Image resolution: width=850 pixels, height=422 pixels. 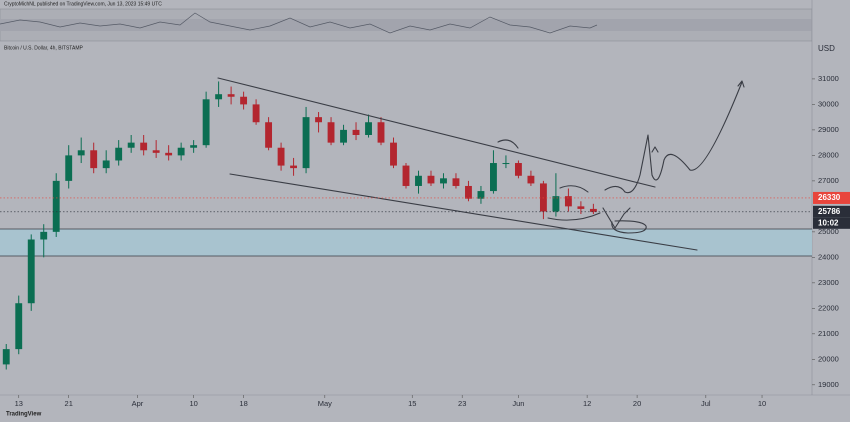 What do you see at coordinates (828, 222) in the screenshot?
I see `countdown: 10:02` at bounding box center [828, 222].